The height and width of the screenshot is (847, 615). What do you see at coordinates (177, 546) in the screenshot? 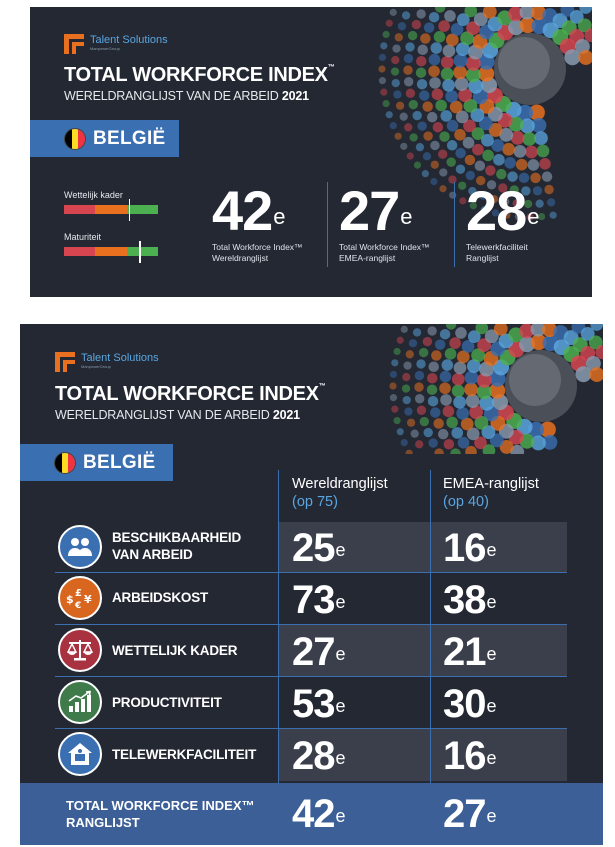
I see `row-label: BESCHIKBAARHEID VAN ARBEID` at bounding box center [177, 546].